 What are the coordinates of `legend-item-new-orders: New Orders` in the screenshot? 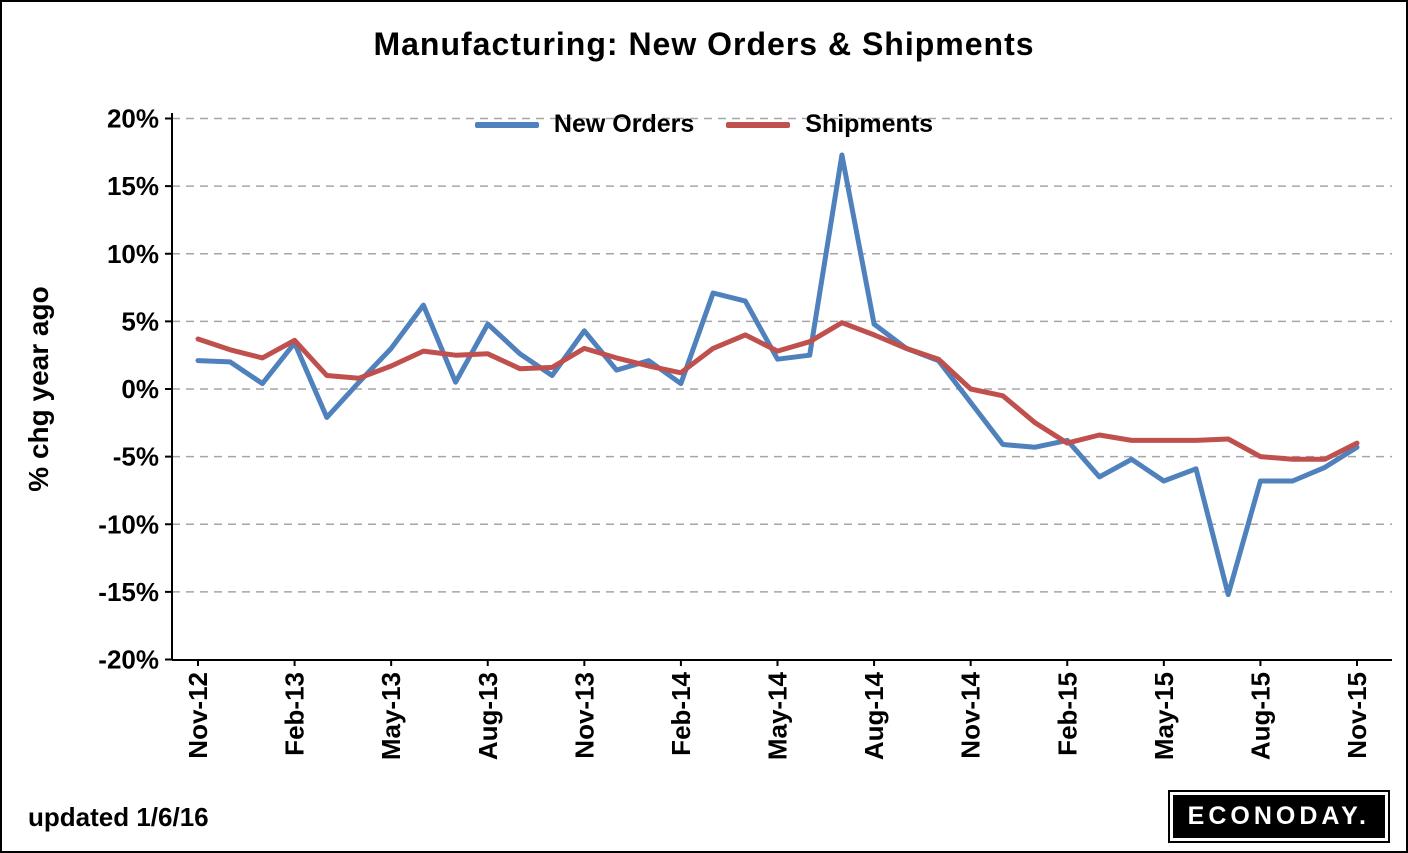 It's located at (584, 124).